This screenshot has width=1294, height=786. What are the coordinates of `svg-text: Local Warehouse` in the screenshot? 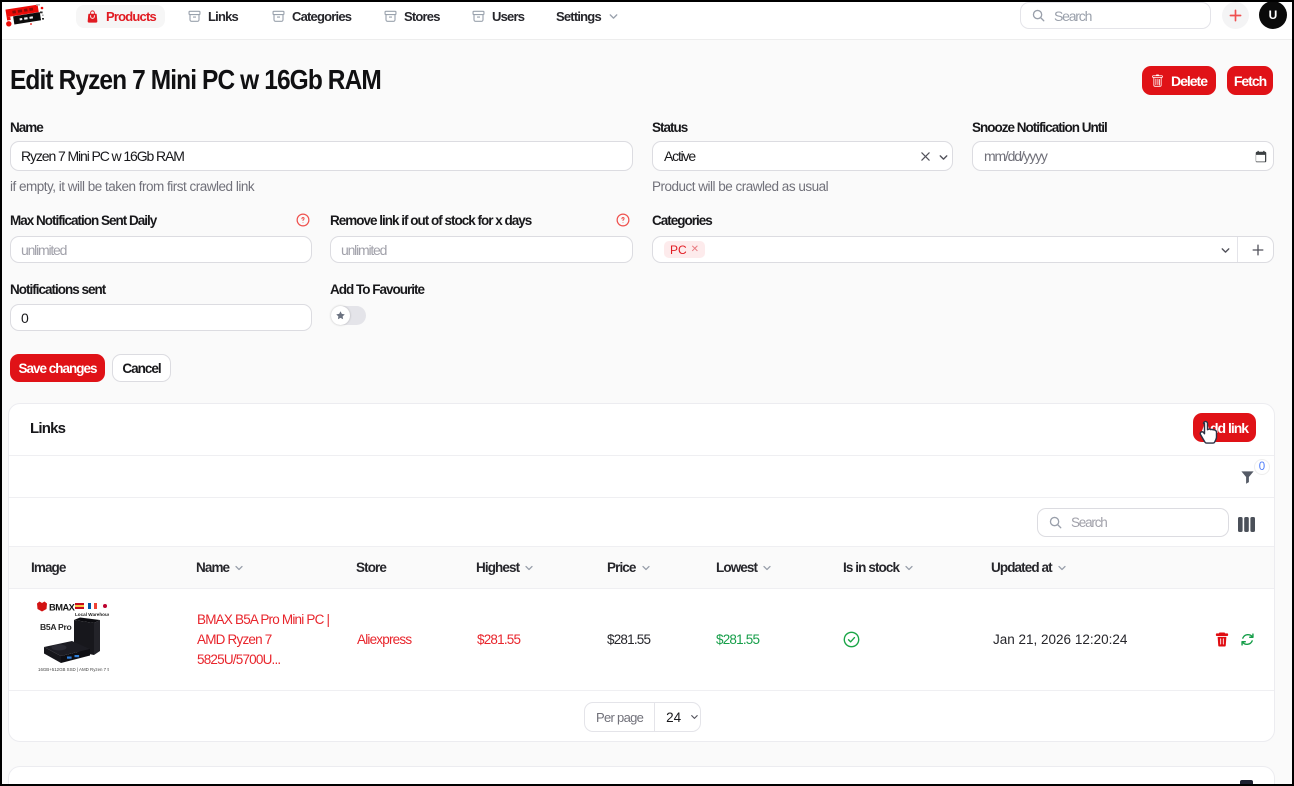 It's located at (92, 614).